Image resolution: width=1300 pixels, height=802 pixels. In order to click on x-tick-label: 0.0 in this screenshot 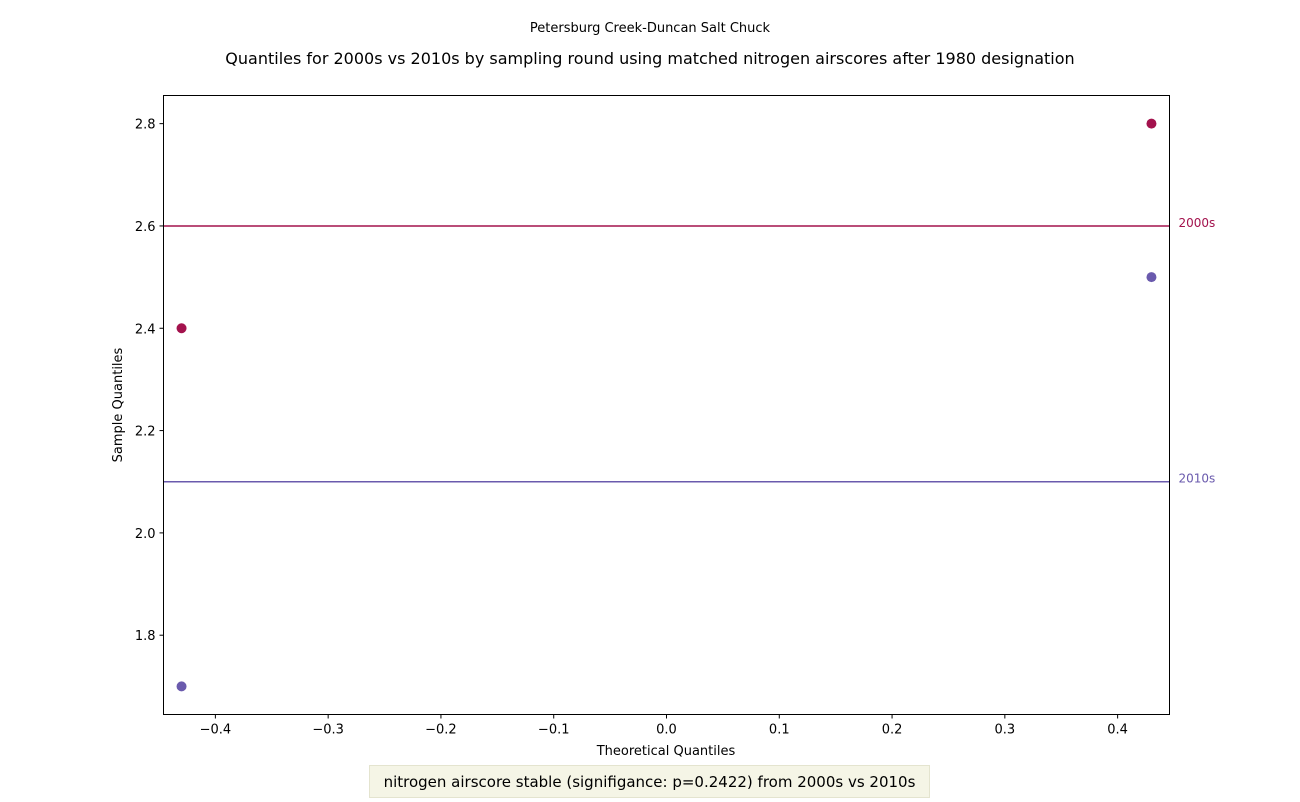, I will do `click(666, 730)`.